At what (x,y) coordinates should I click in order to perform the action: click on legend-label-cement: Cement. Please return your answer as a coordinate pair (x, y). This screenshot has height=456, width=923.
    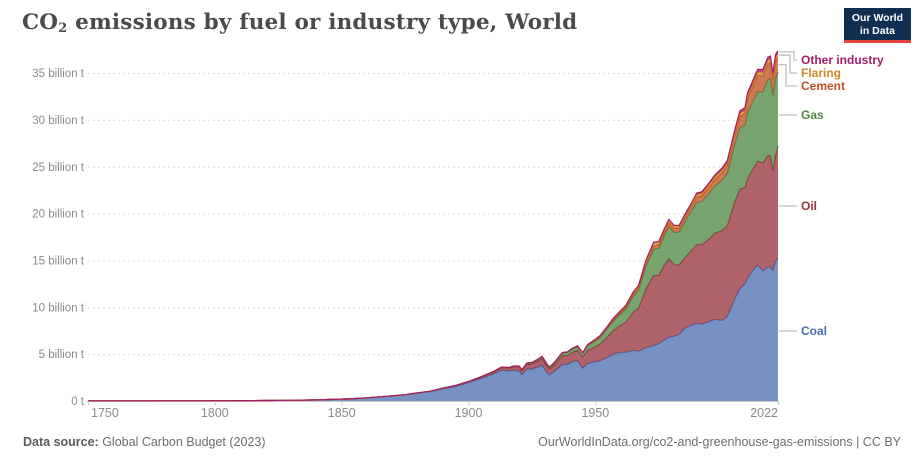
    Looking at the image, I should click on (823, 86).